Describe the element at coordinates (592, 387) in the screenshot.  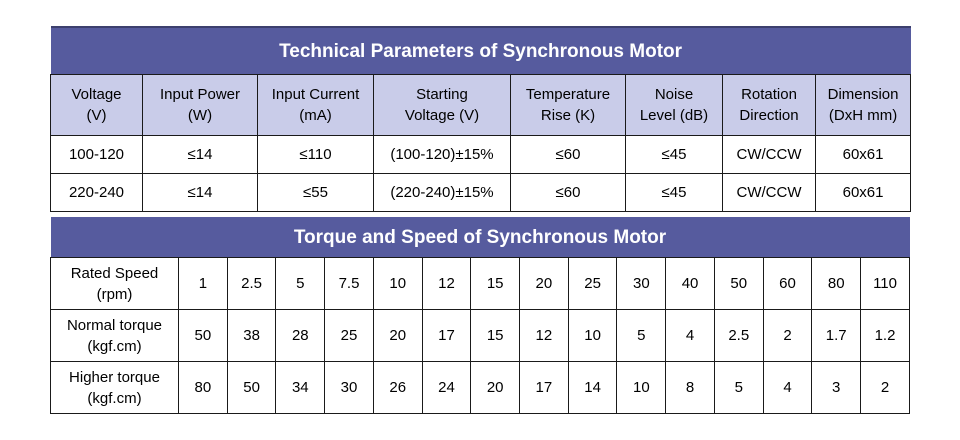
I see `data-cell: 14` at that location.